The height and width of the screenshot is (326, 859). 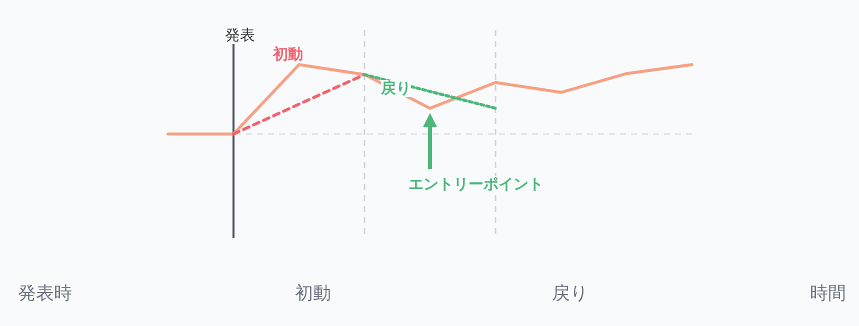 What do you see at coordinates (476, 184) in the screenshot?
I see `text: エントリーポイント` at bounding box center [476, 184].